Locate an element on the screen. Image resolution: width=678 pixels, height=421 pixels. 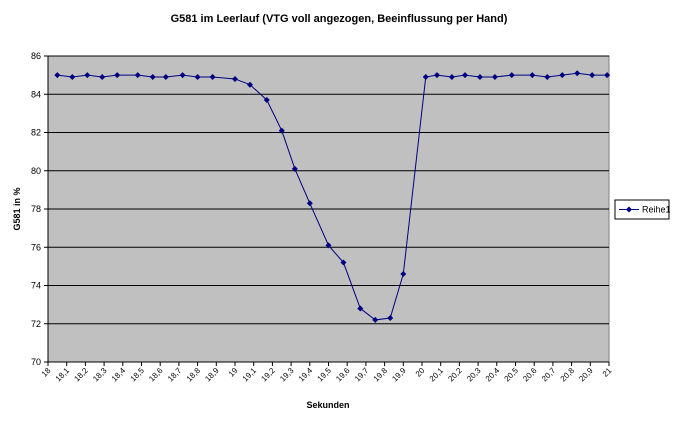
x-tick-label: 19,1 is located at coordinates (250, 375).